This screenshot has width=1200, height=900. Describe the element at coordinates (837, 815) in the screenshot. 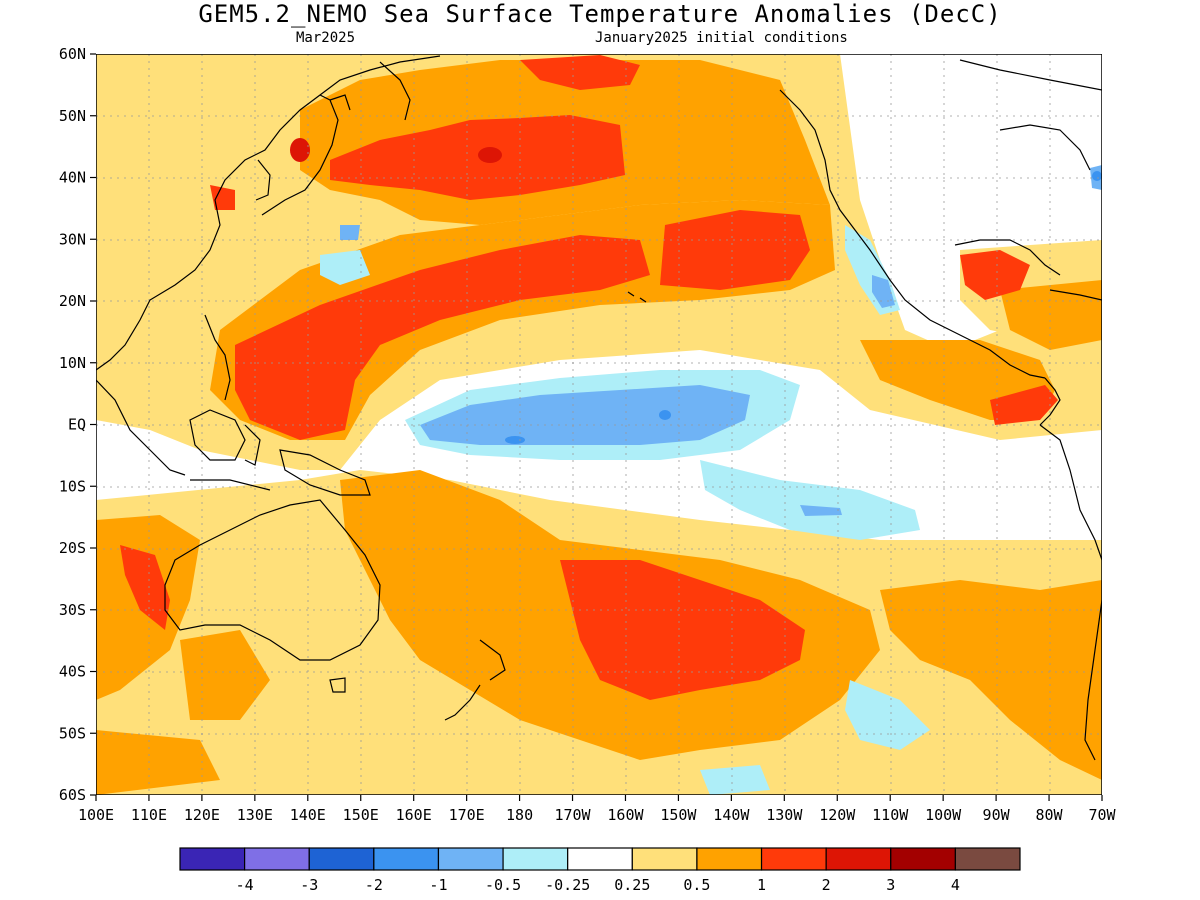

I see `lon-tick-label: 120W` at that location.